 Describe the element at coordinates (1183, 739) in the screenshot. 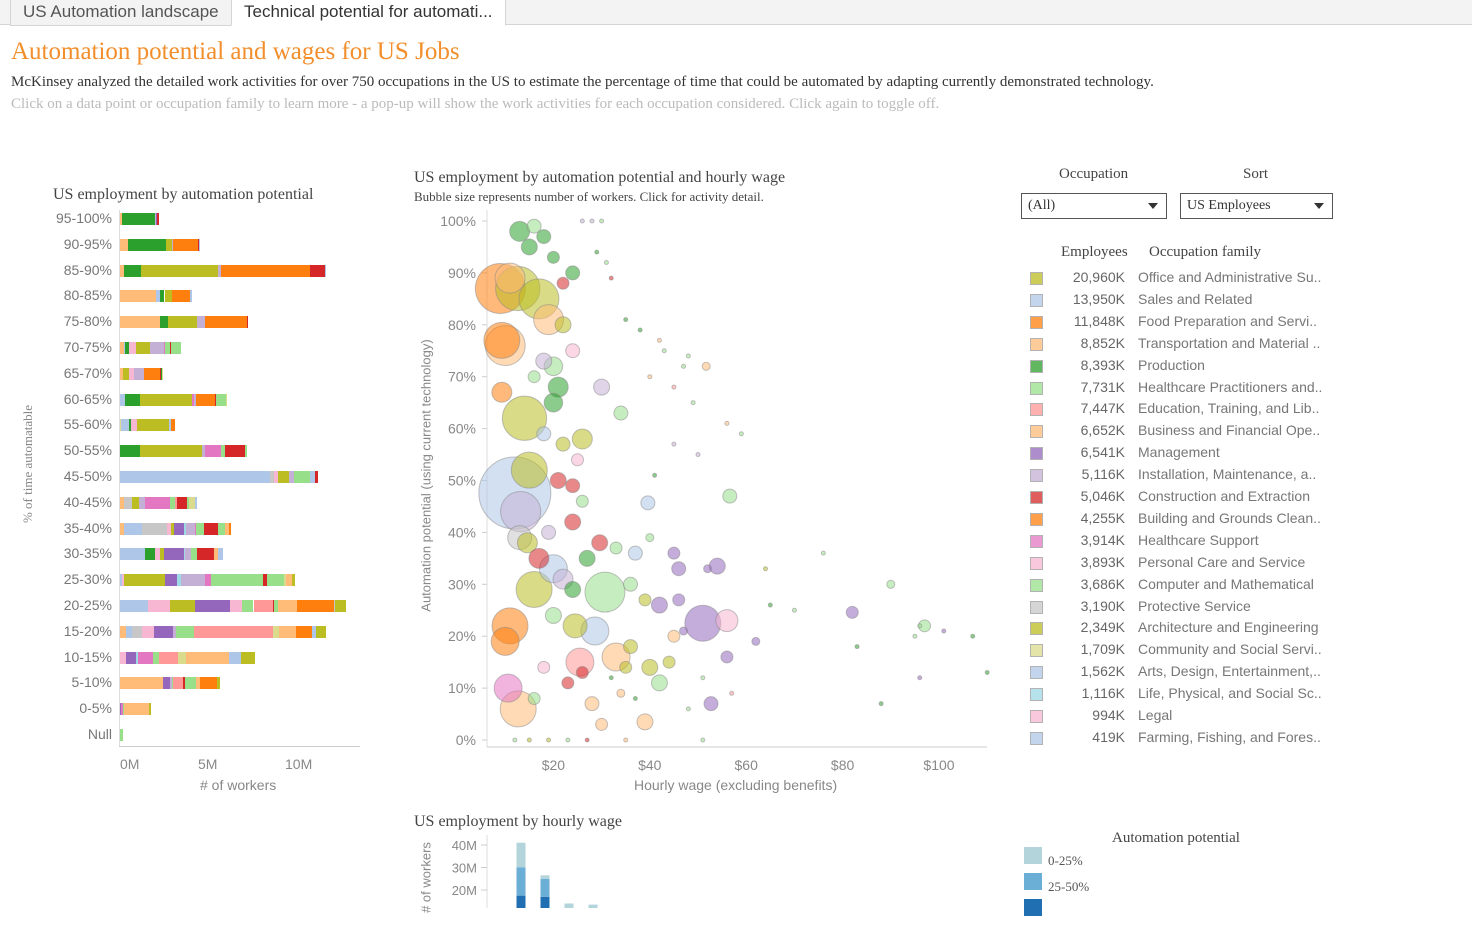

I see `legend-item: 419K Farming, Fishing, and Fores..` at that location.